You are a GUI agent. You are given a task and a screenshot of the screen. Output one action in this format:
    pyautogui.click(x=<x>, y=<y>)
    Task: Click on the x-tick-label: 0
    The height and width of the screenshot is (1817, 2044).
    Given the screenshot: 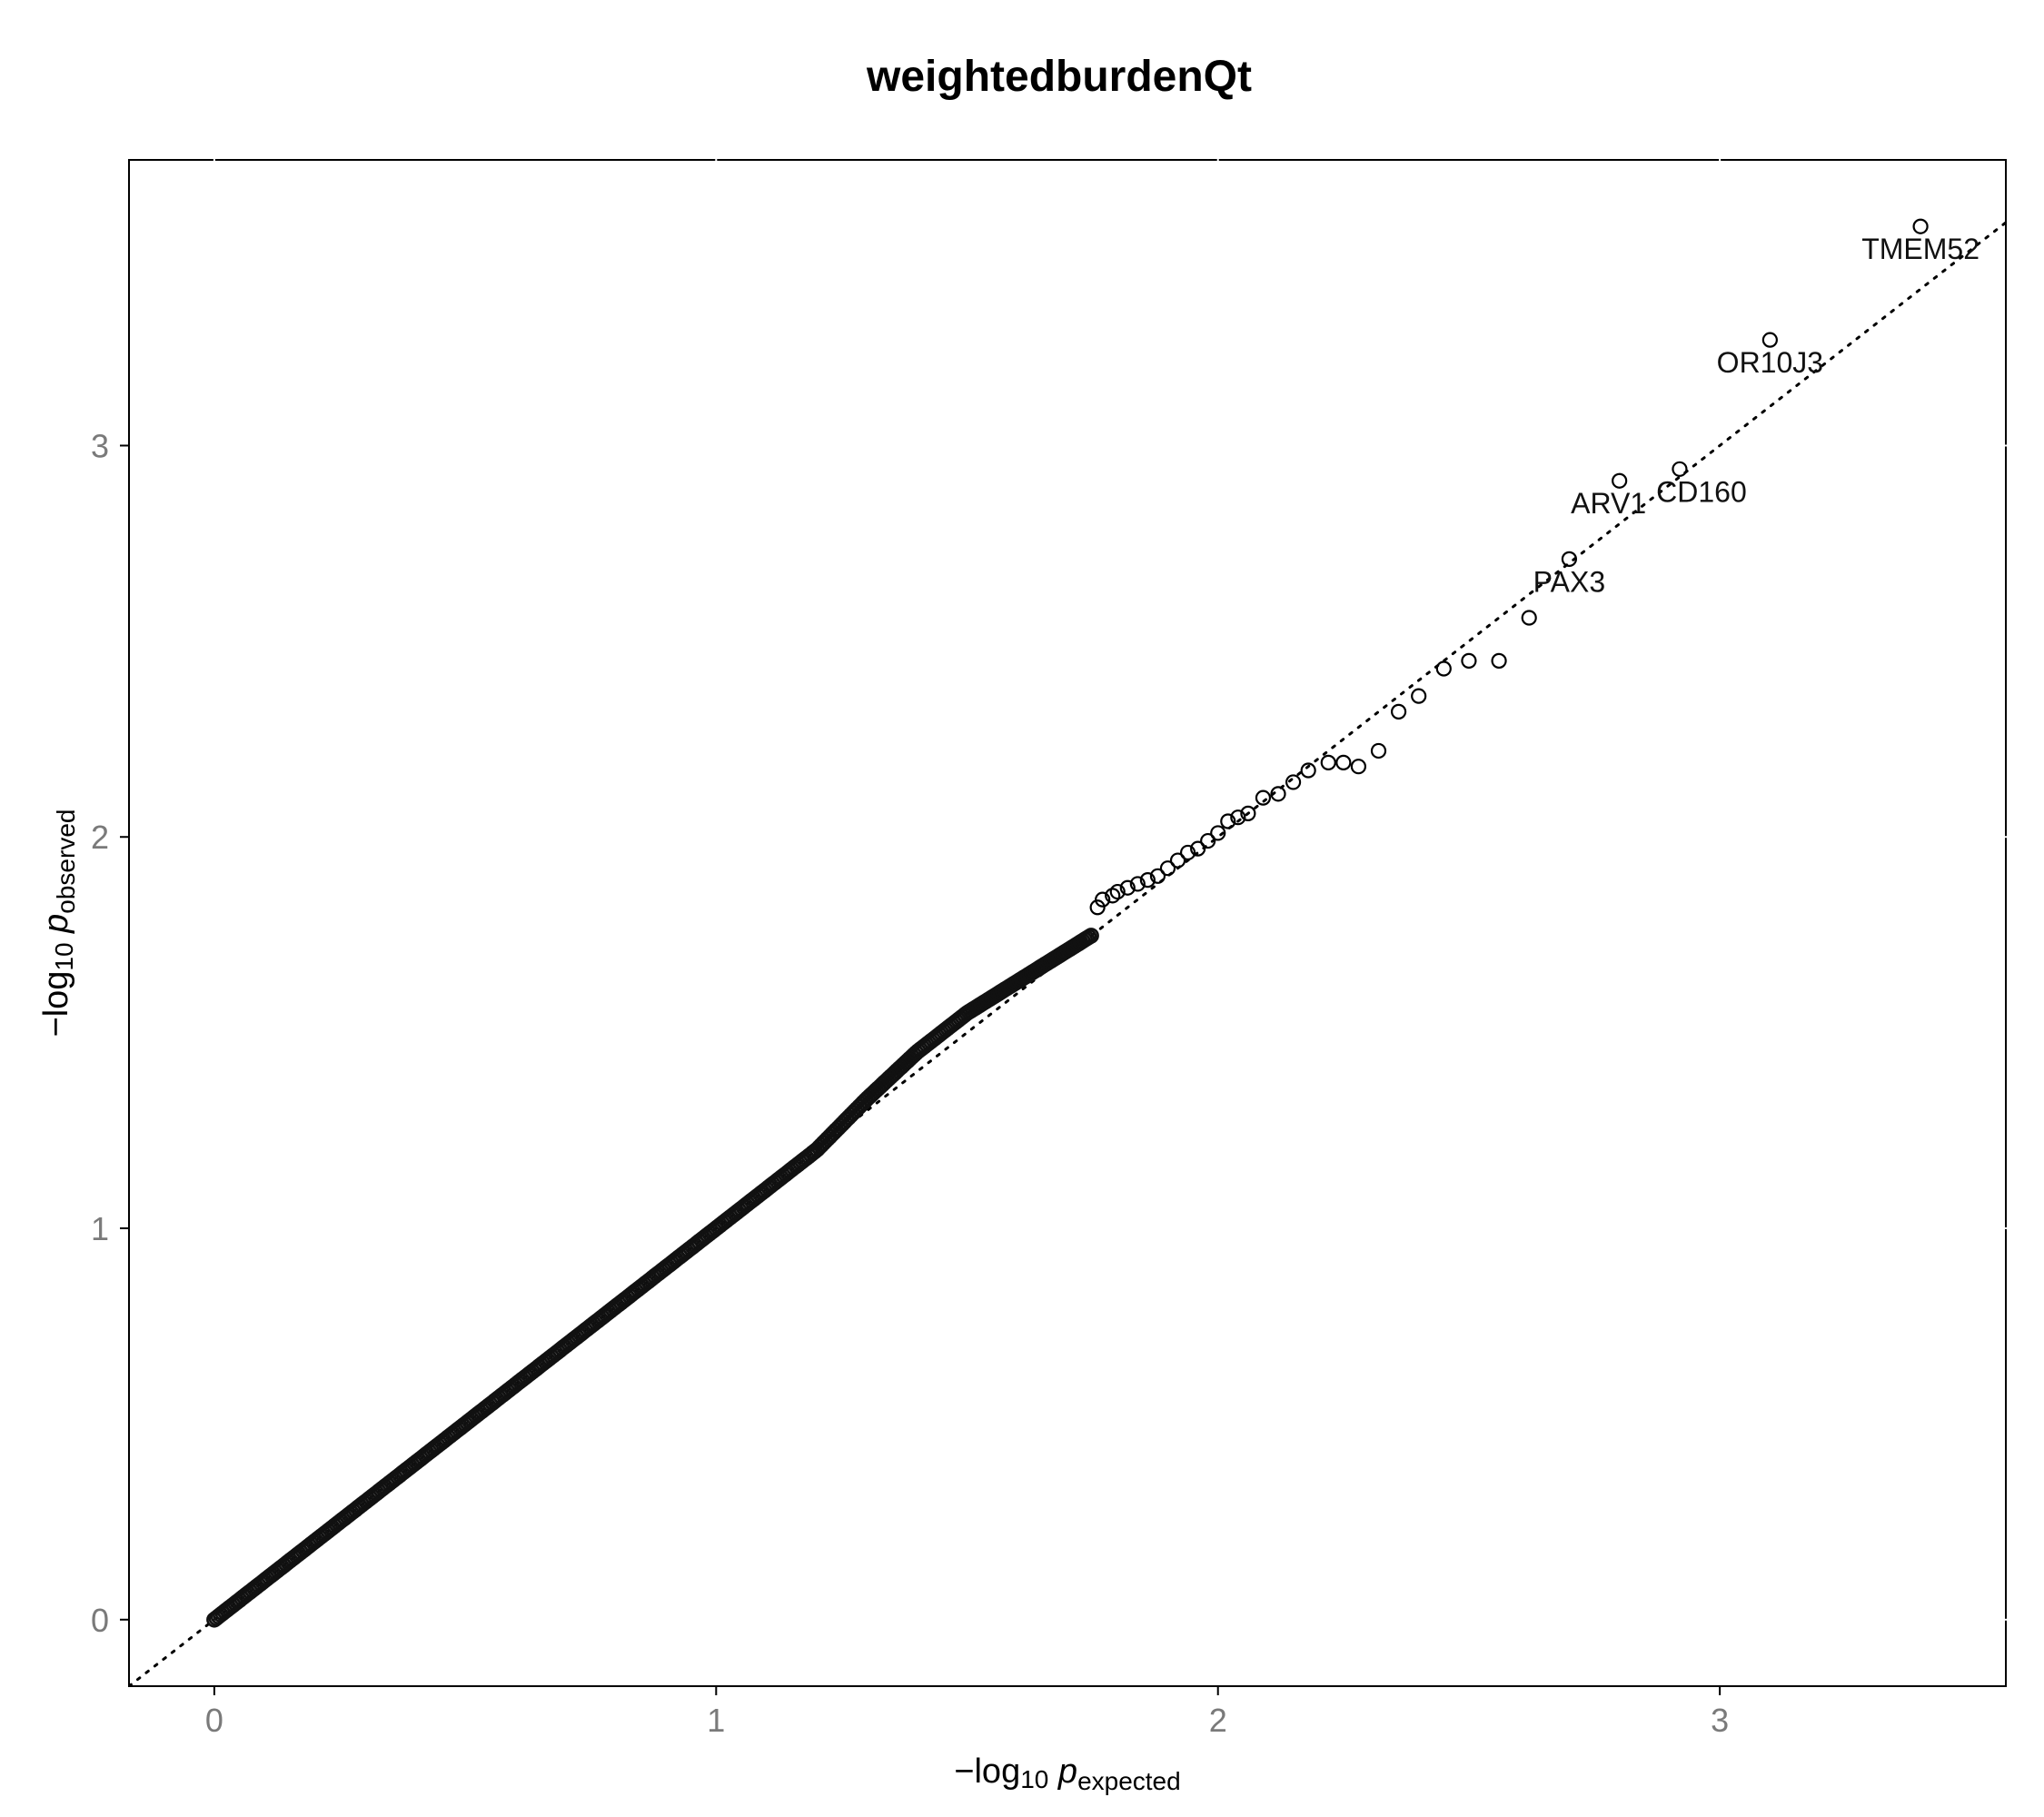 What is the action you would take?
    pyautogui.click(x=214, y=1720)
    